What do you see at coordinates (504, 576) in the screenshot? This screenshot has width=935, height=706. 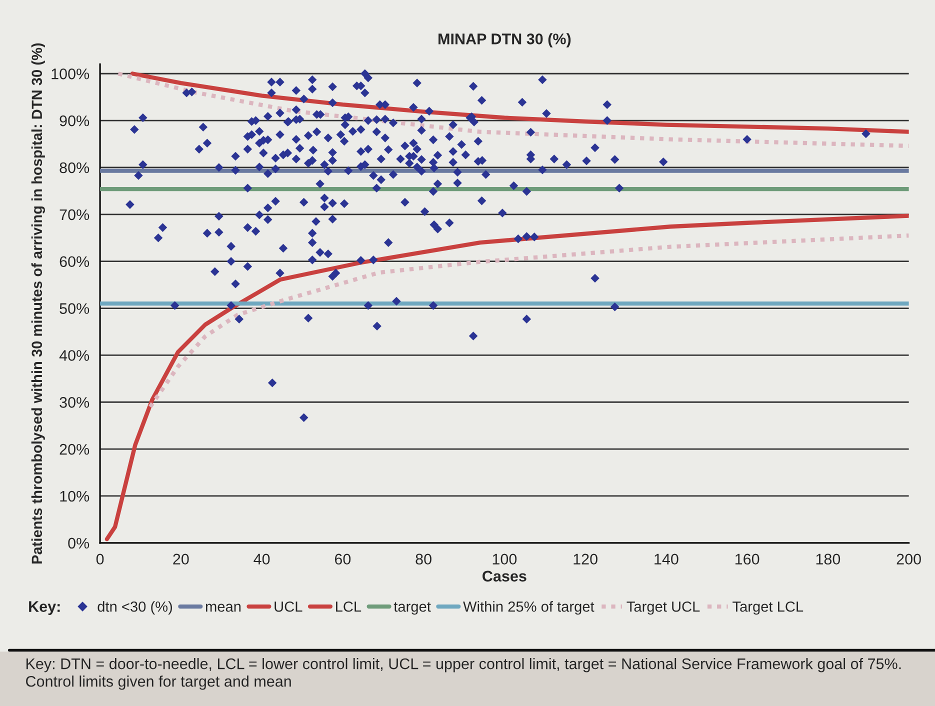 I see `x-axis-title: Cases` at bounding box center [504, 576].